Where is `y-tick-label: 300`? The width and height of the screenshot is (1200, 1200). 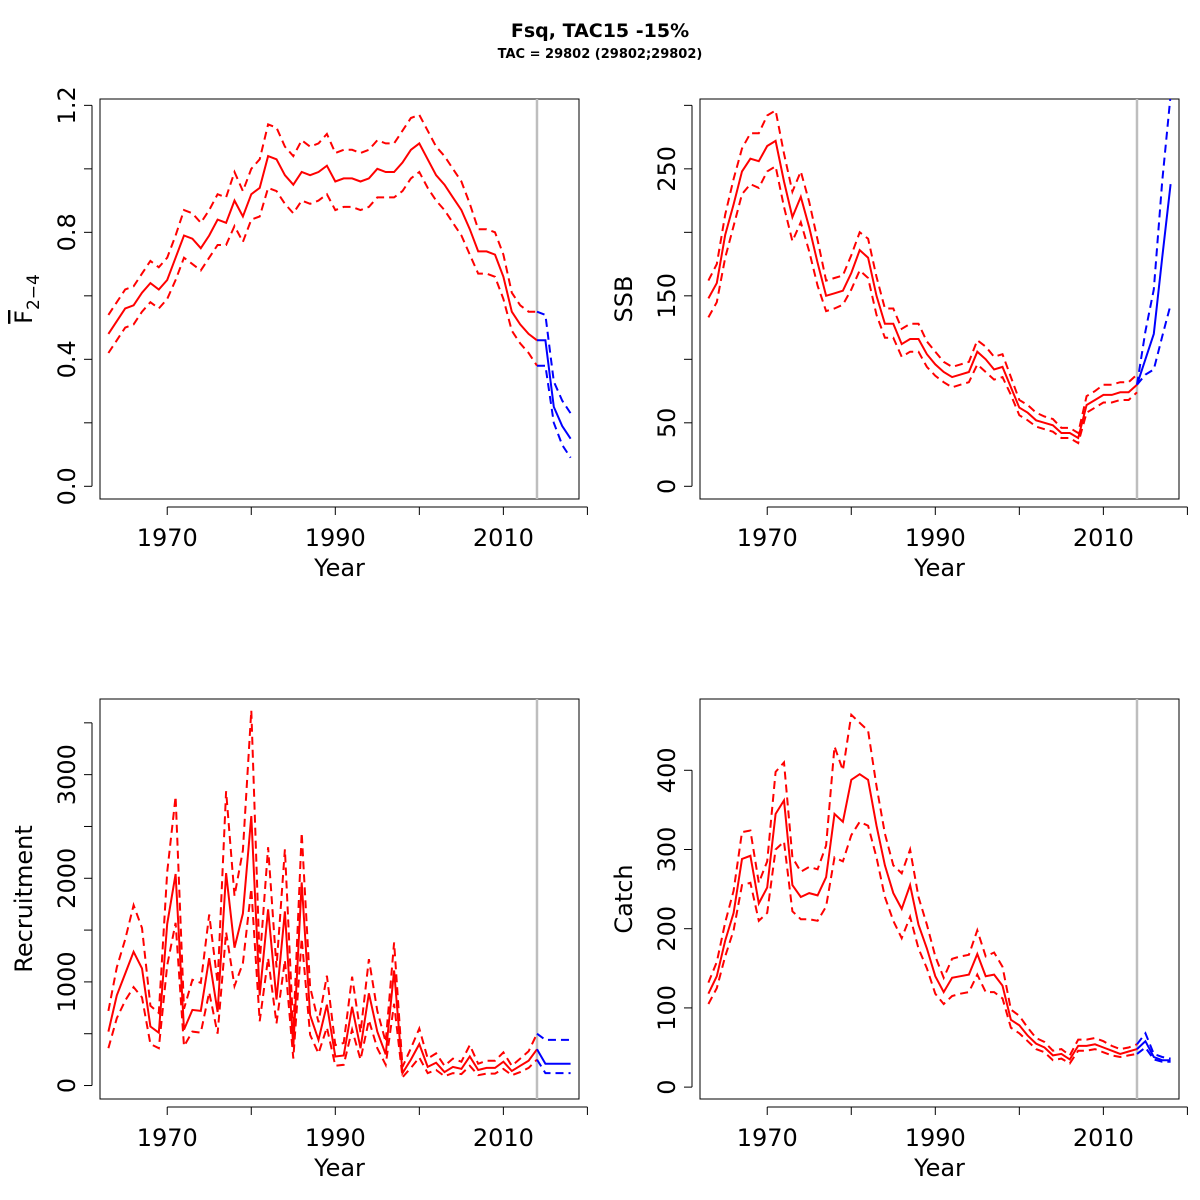
y-tick-label: 300 is located at coordinates (667, 850).